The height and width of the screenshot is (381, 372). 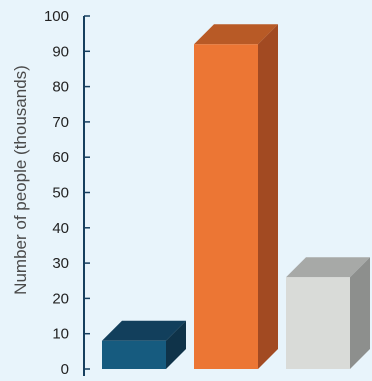 I want to click on y-tick-label: 40, so click(x=60, y=228).